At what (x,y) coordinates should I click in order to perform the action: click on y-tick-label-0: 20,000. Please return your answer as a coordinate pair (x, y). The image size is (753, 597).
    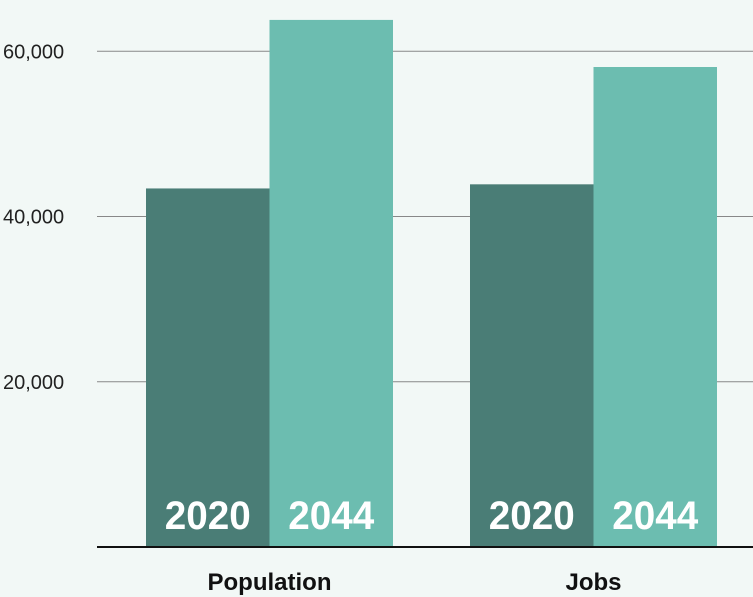
    Looking at the image, I should click on (33, 383).